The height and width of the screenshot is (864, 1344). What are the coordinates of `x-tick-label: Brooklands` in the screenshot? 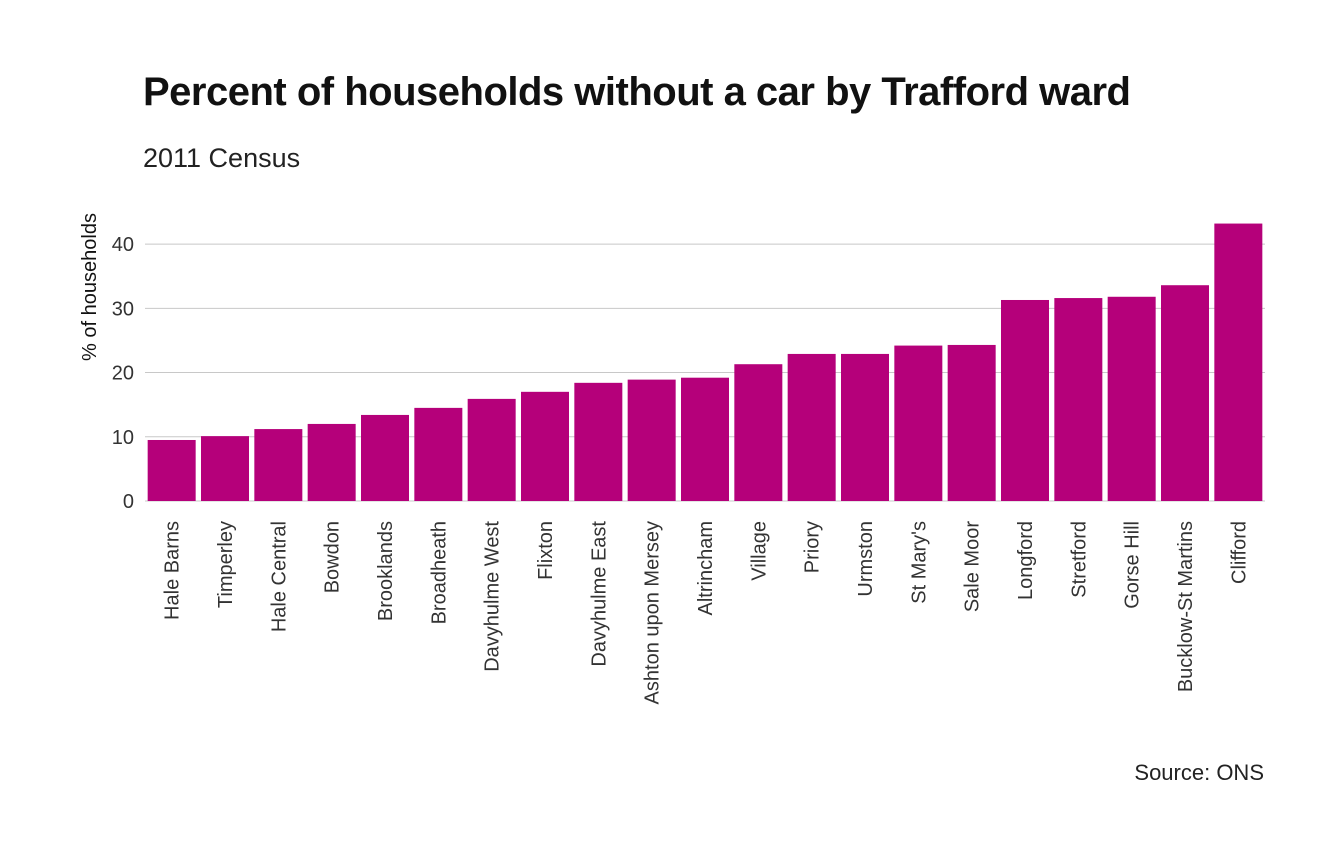 It's located at (386, 571).